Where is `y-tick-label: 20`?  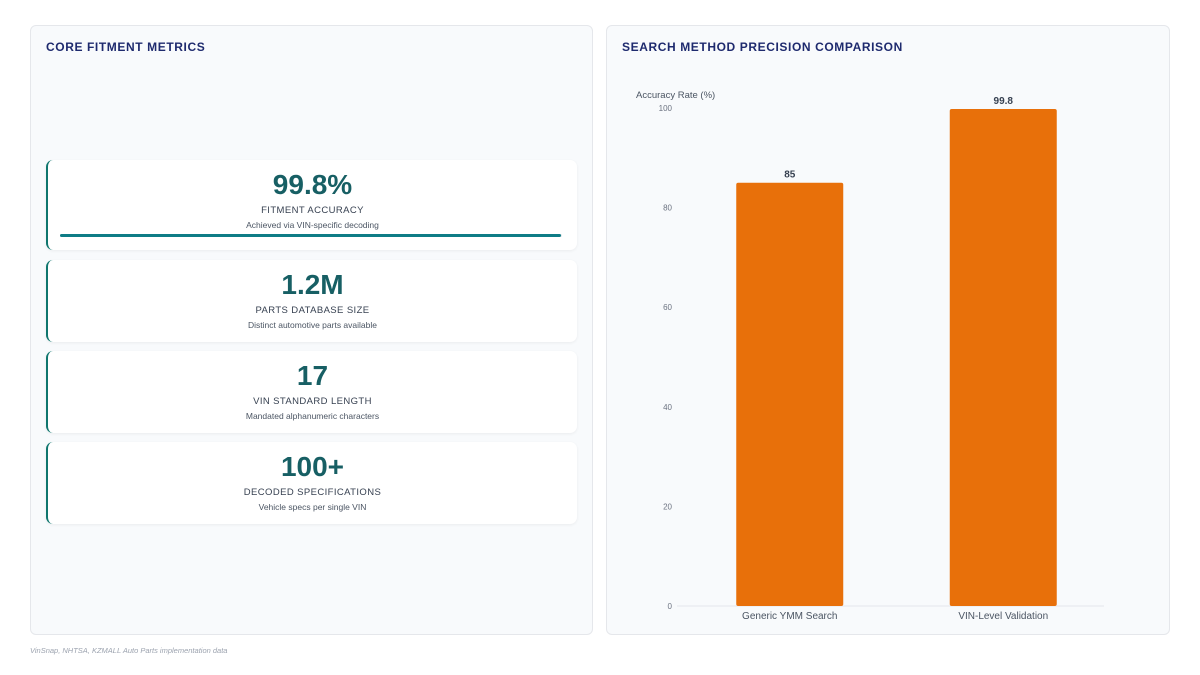 y-tick-label: 20 is located at coordinates (667, 506).